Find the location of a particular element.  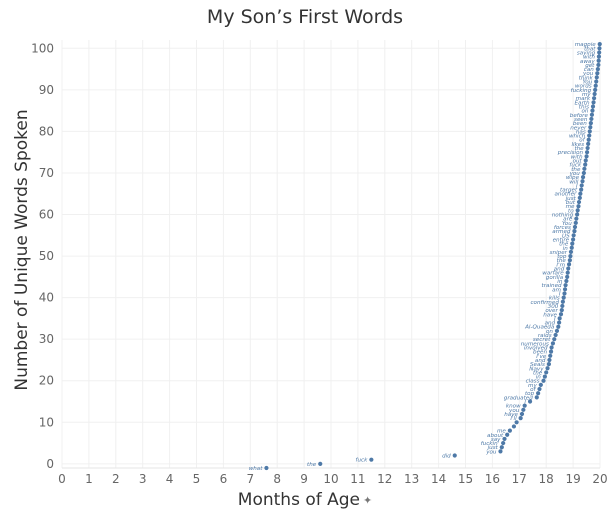

sort-icon: ✦ is located at coordinates (368, 500).